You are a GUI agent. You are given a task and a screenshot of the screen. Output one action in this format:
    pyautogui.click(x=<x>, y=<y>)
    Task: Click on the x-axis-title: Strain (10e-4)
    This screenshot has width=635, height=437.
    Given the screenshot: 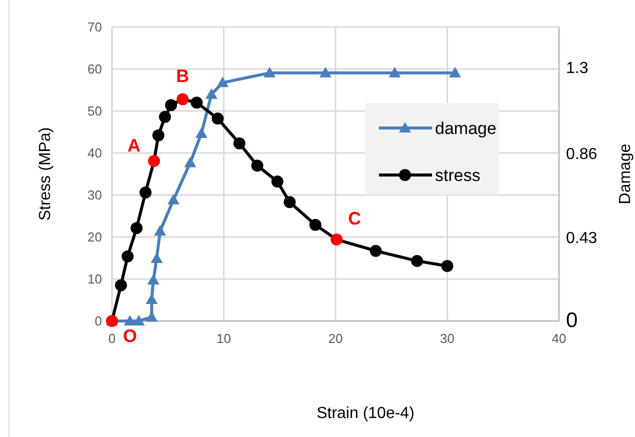 What is the action you would take?
    pyautogui.click(x=365, y=413)
    